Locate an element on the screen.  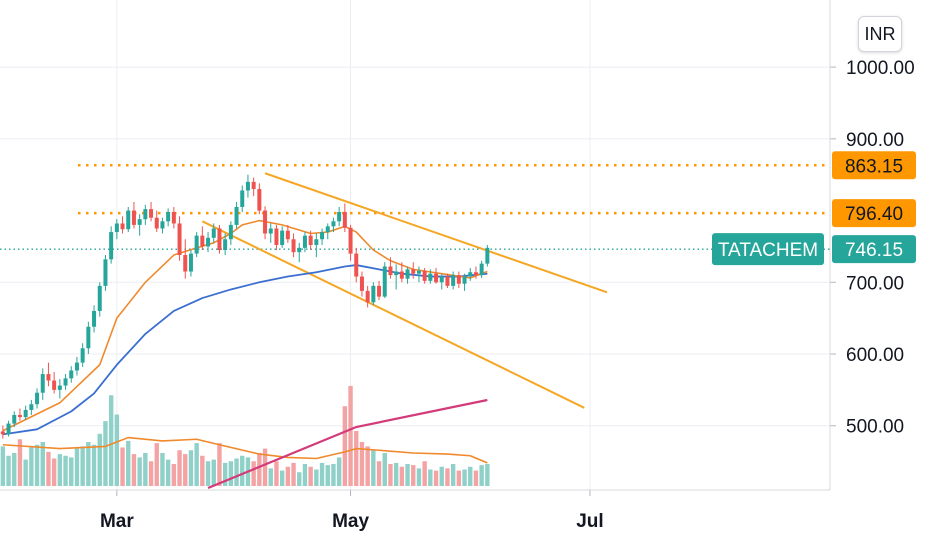
channel-lower-line is located at coordinates (393, 314).